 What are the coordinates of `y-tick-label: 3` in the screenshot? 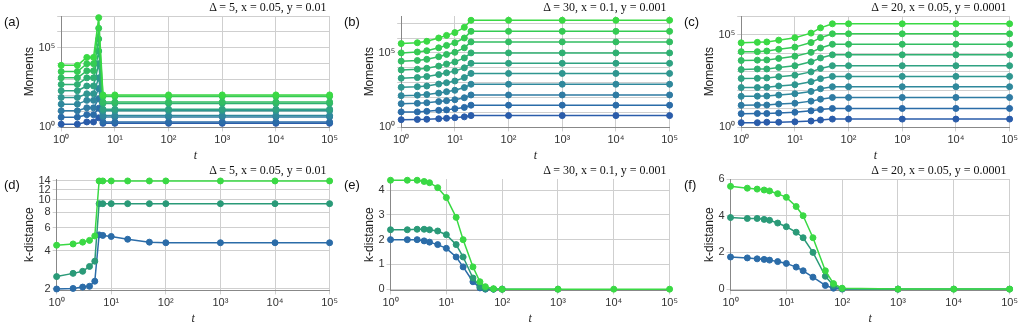 It's located at (381, 213).